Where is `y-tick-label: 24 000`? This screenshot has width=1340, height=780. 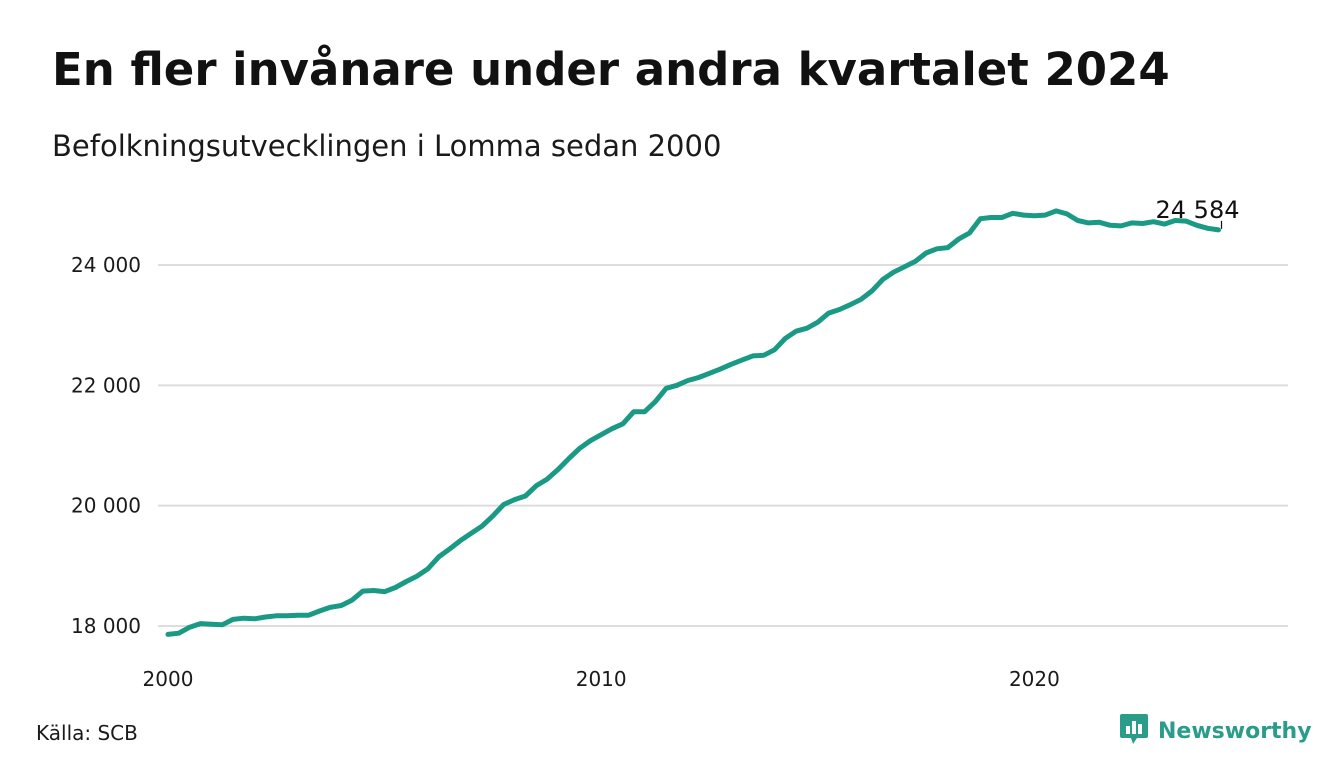 y-tick-label: 24 000 is located at coordinates (106, 265).